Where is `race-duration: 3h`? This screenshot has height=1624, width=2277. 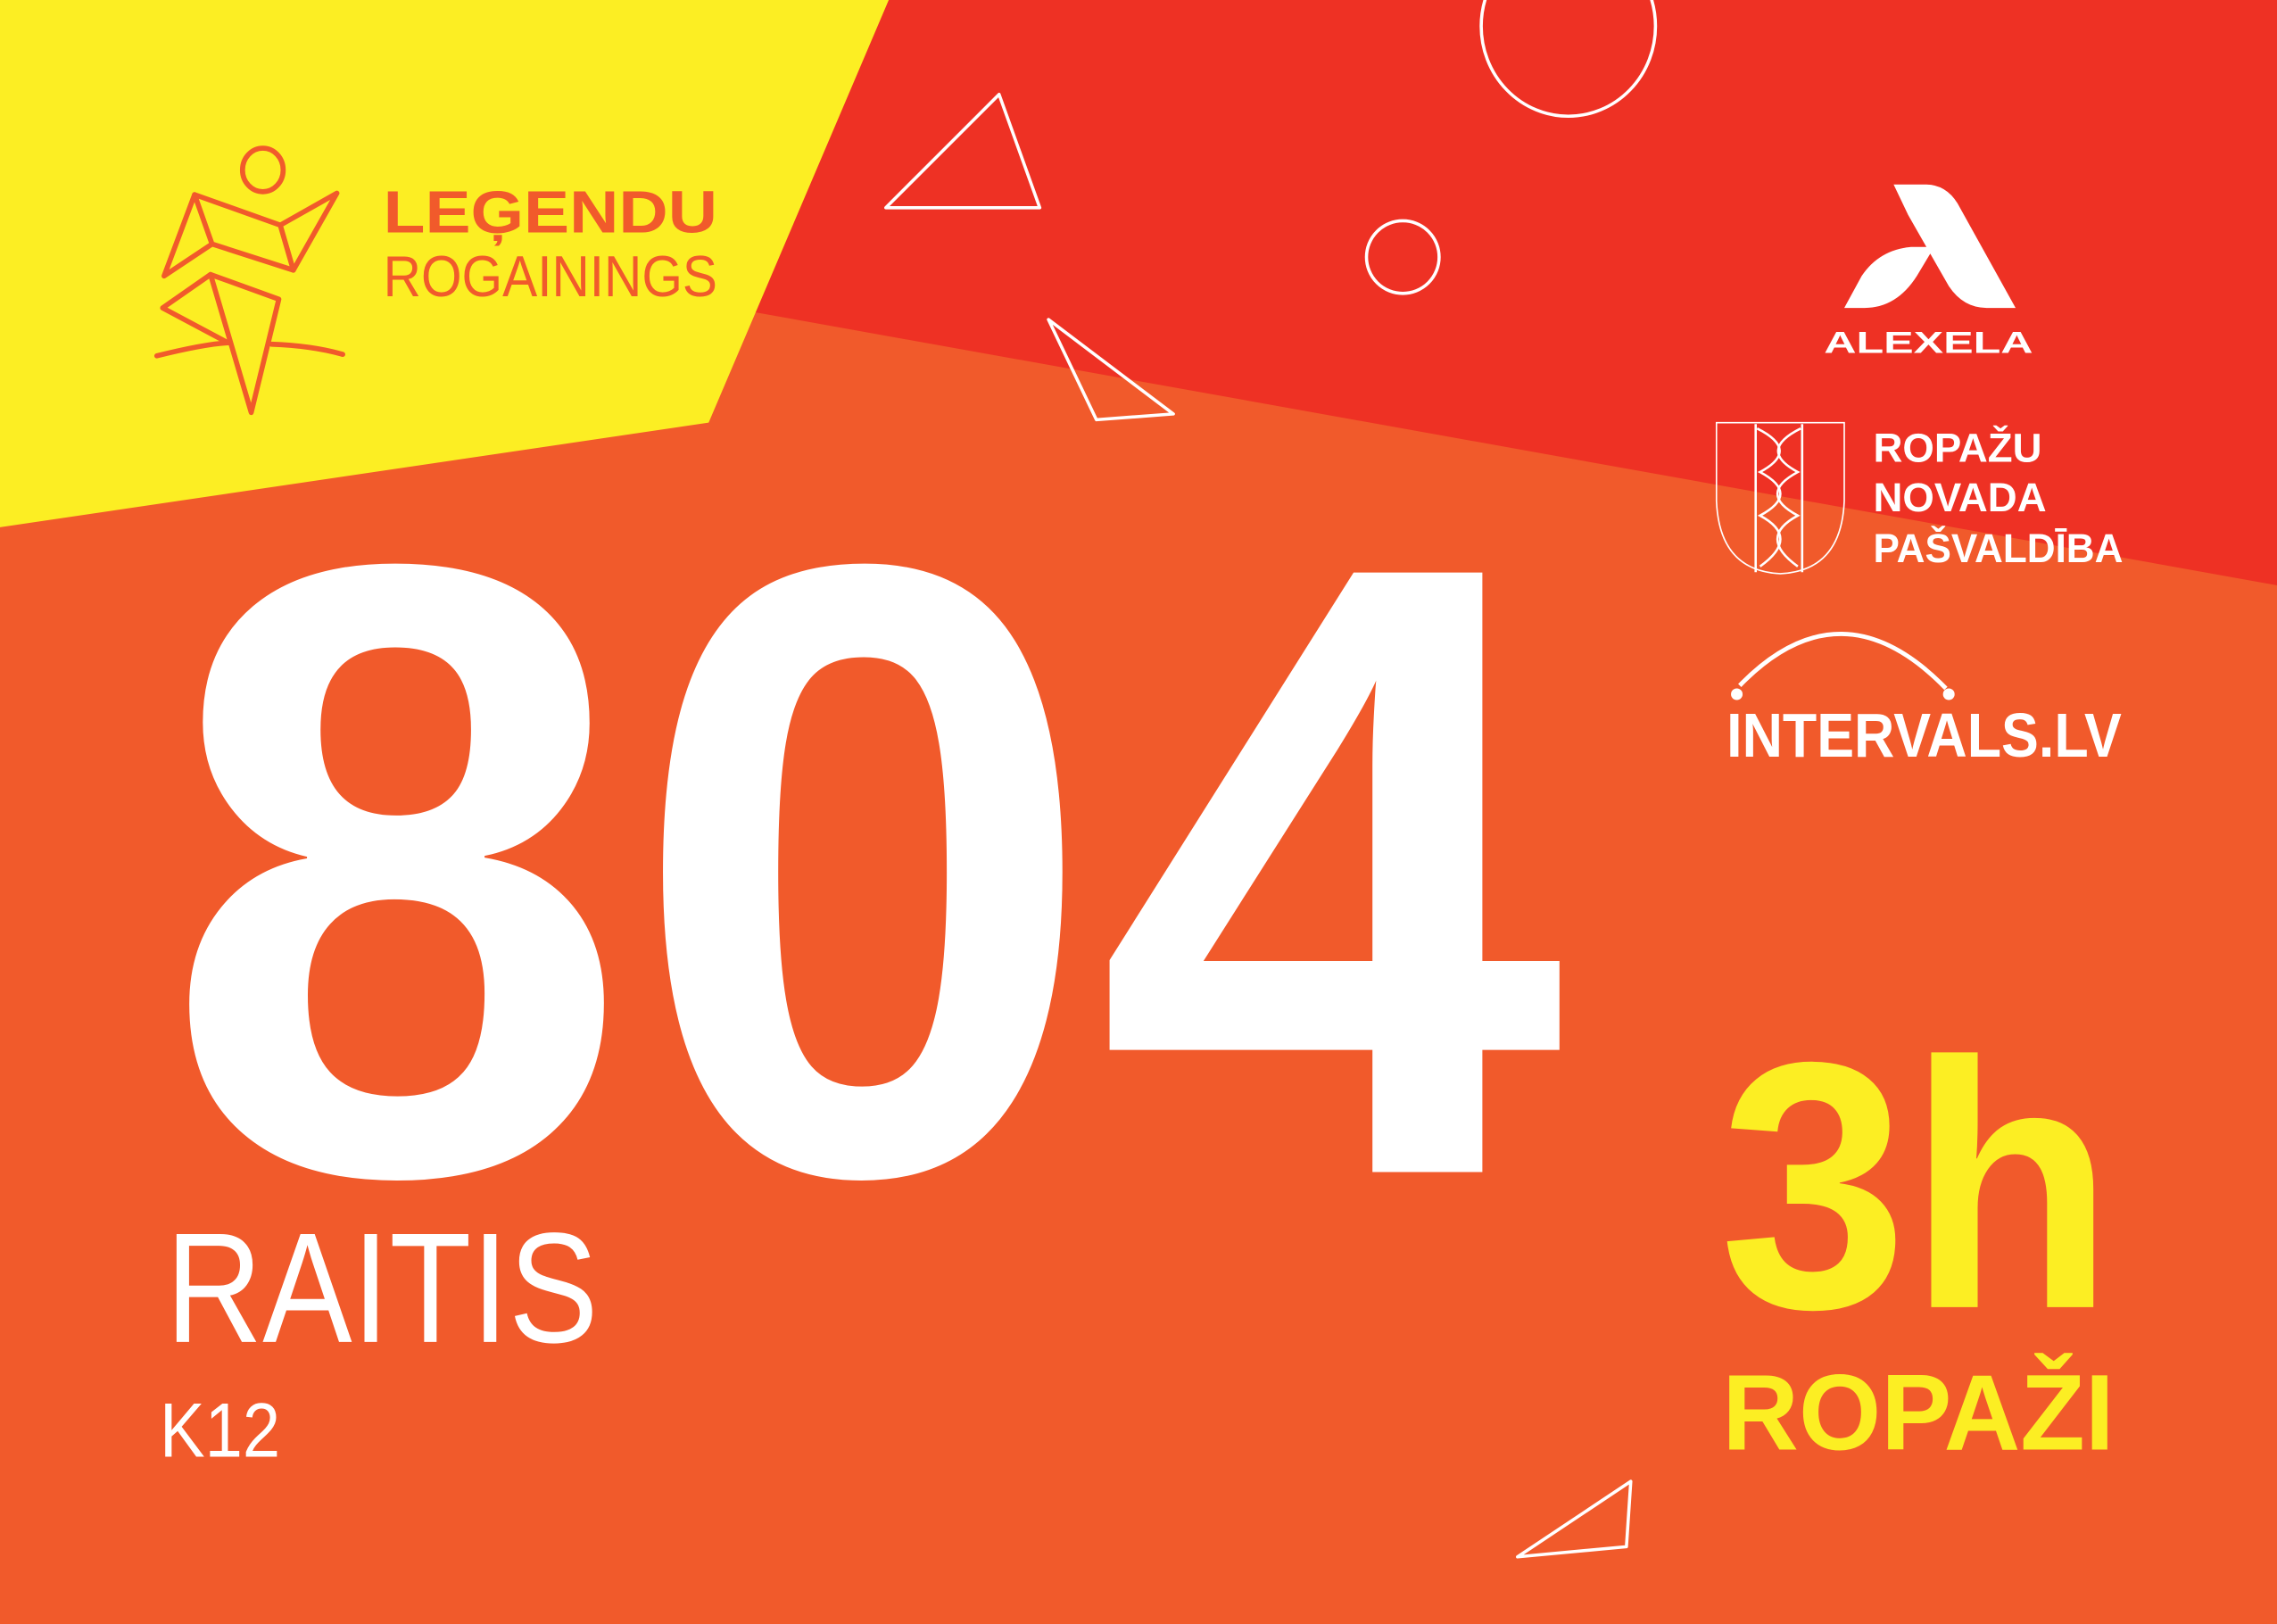
race-duration: 3h is located at coordinates (1917, 1186).